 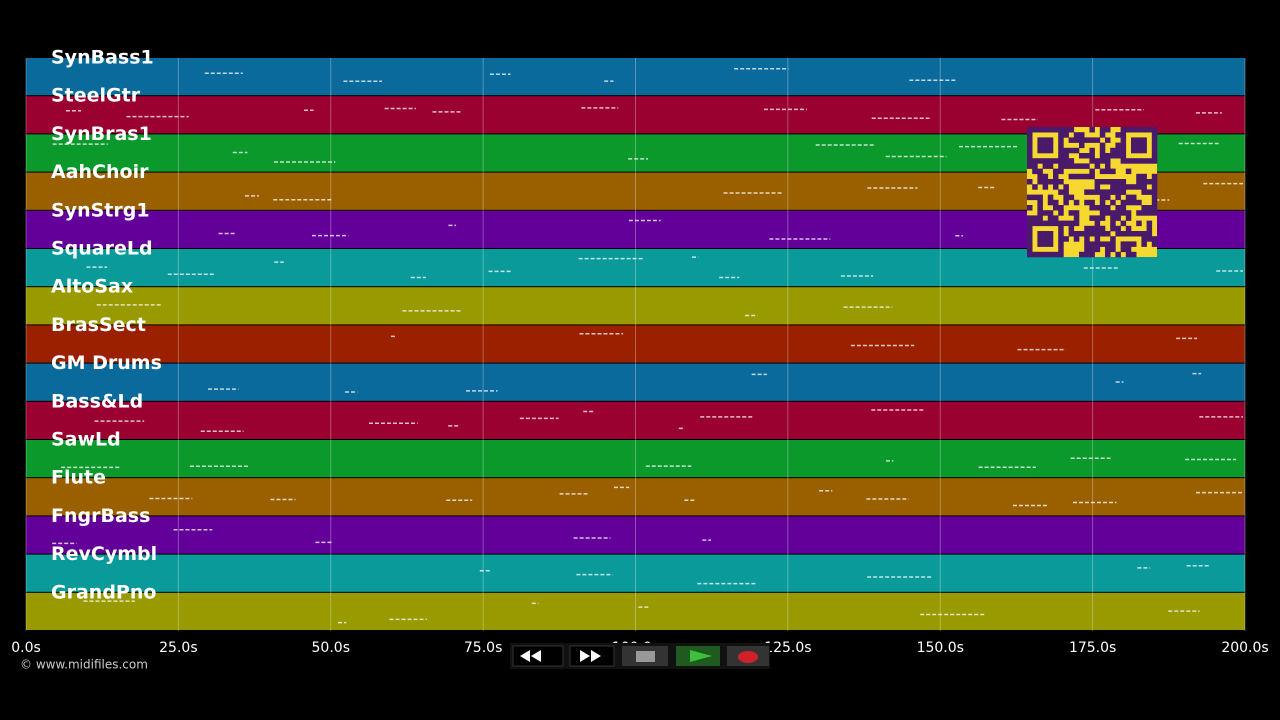 What do you see at coordinates (1092, 192) in the screenshot?
I see `qr-code` at bounding box center [1092, 192].